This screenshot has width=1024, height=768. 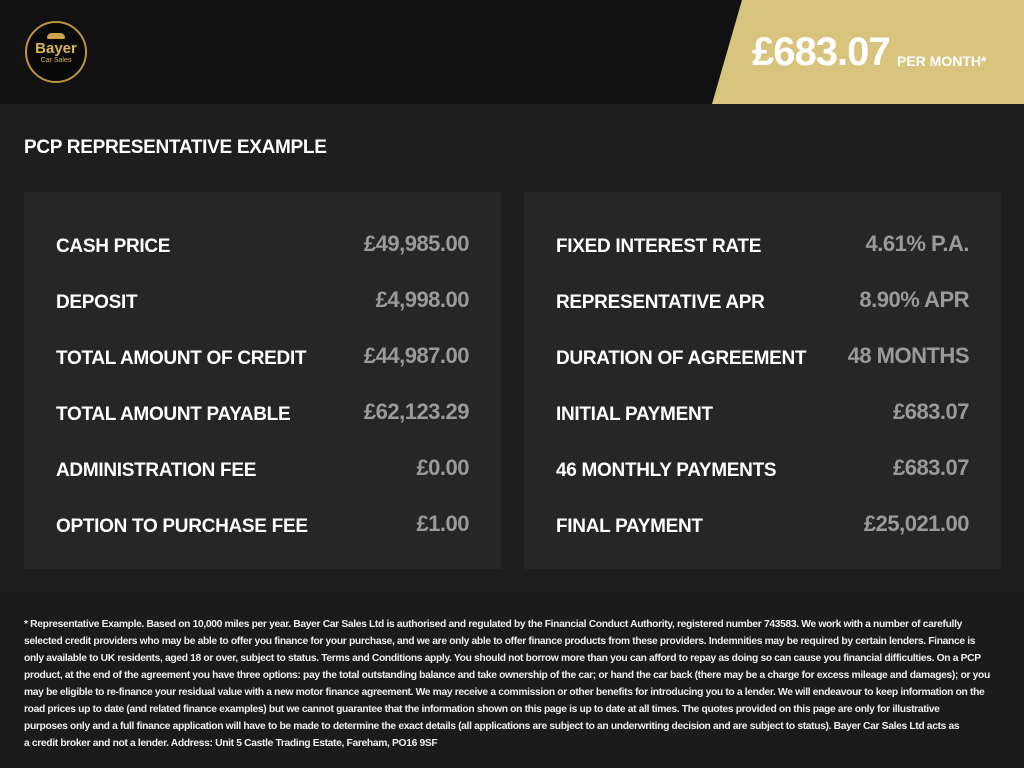 I want to click on detail-value: 8.90% APR, so click(x=914, y=299).